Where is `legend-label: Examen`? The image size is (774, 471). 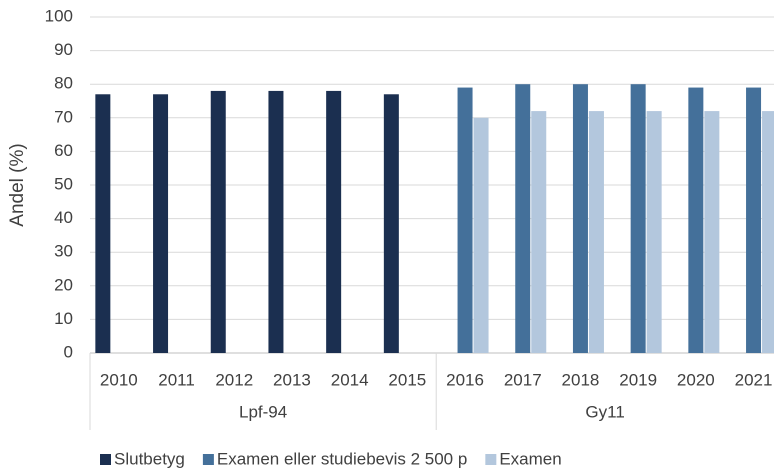 legend-label: Examen is located at coordinates (530, 458).